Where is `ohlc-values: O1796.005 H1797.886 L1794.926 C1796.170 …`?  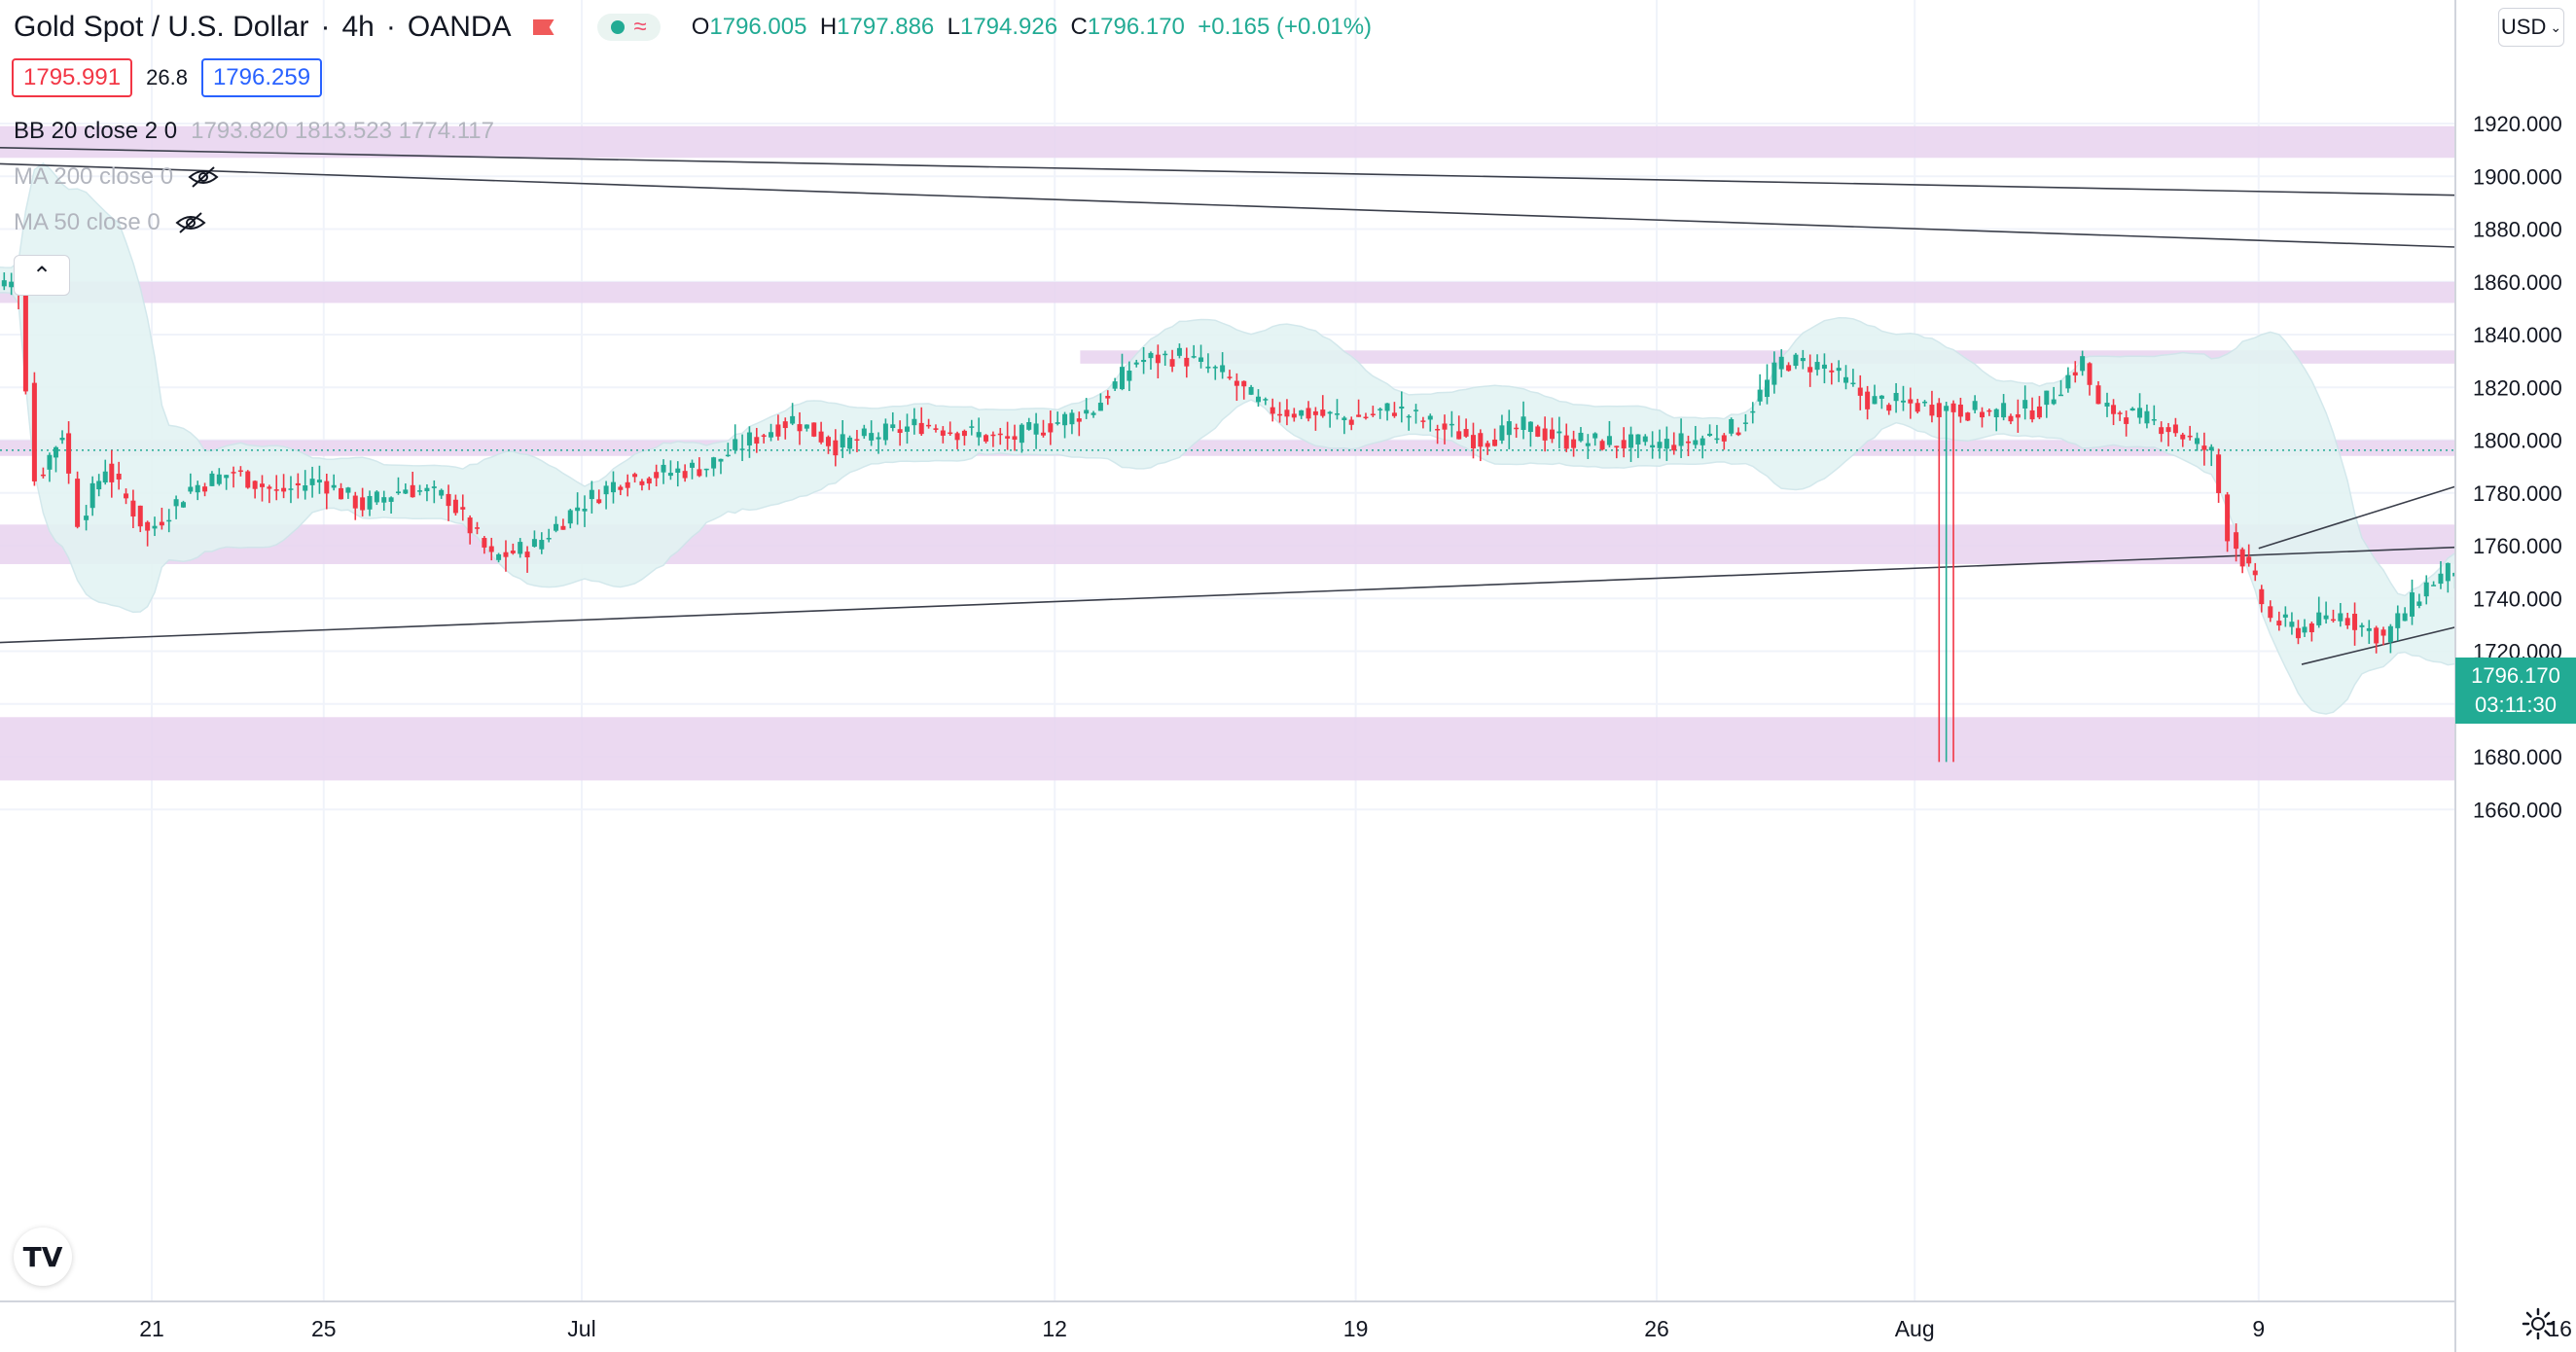 ohlc-values: O1796.005 H1797.886 L1794.926 C1796.170 … is located at coordinates (1032, 27).